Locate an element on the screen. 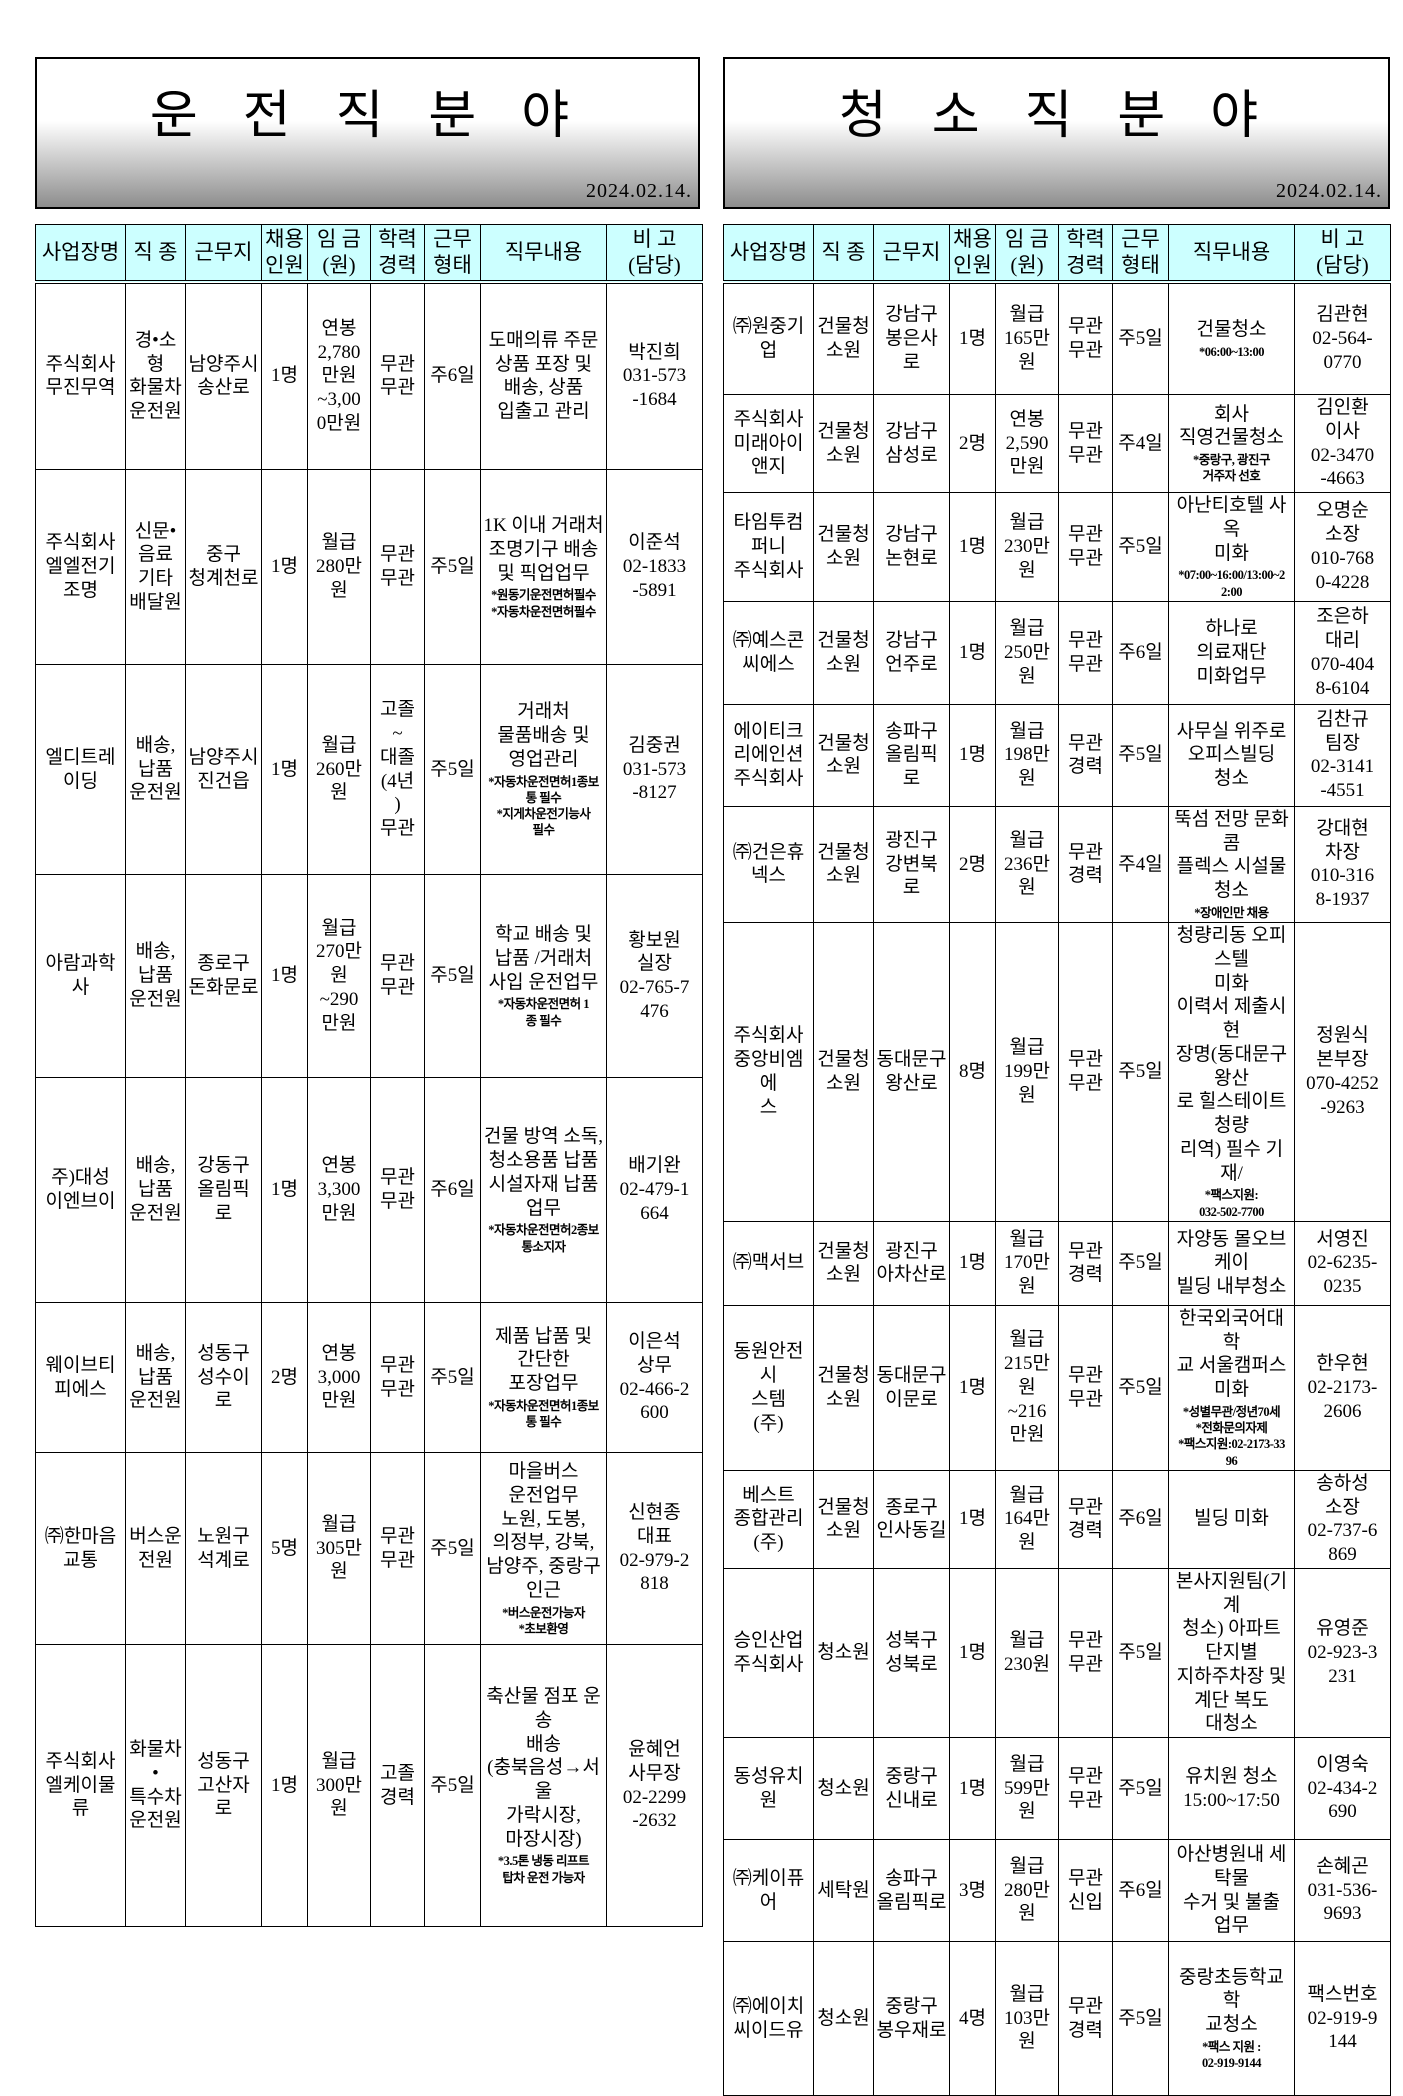 The image size is (1403, 2096). company-cell: ㈜예스콘 씨에스 is located at coordinates (768, 652).